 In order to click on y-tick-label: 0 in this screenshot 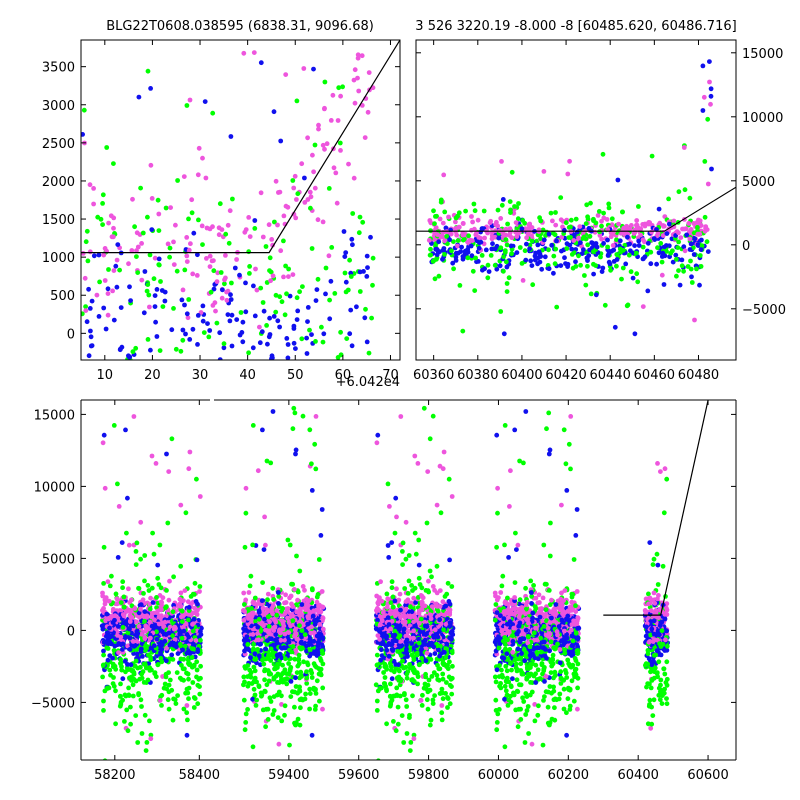, I will do `click(71, 334)`.